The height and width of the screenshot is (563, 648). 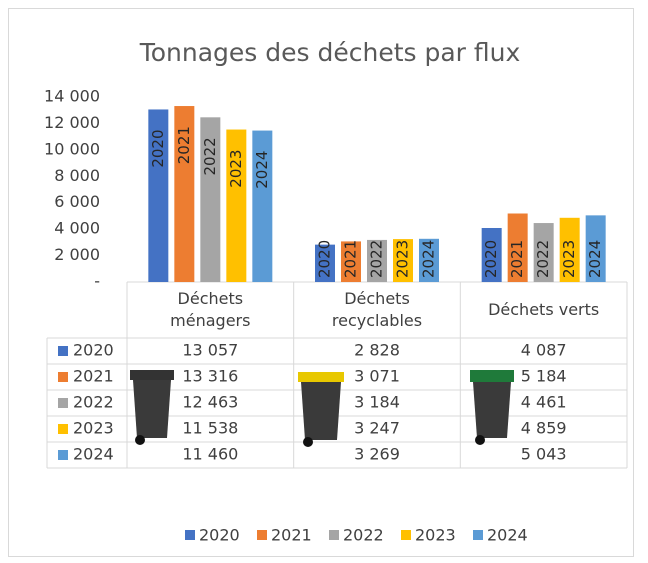 What do you see at coordinates (77, 228) in the screenshot?
I see `y-tick-label: 4 000` at bounding box center [77, 228].